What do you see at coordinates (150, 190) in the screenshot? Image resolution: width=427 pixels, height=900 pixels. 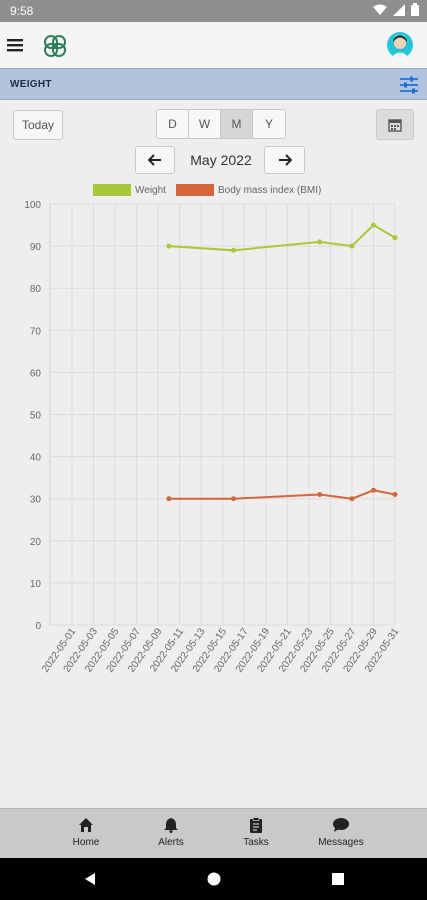 I see `legend-label-0: Weight` at bounding box center [150, 190].